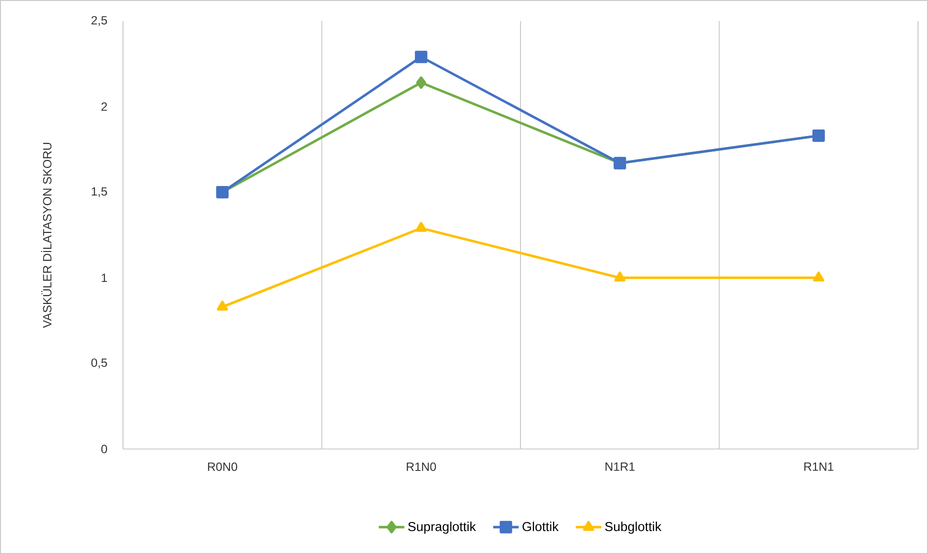  What do you see at coordinates (223, 466) in the screenshot?
I see `x-tick-label: R0N0` at bounding box center [223, 466].